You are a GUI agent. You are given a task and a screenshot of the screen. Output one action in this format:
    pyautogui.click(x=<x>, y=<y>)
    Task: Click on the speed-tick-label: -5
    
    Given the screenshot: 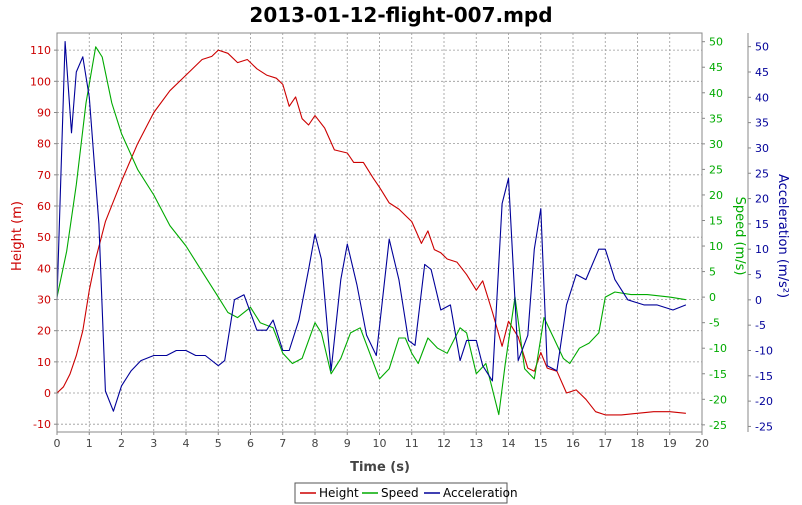 What is the action you would take?
    pyautogui.click(x=714, y=323)
    